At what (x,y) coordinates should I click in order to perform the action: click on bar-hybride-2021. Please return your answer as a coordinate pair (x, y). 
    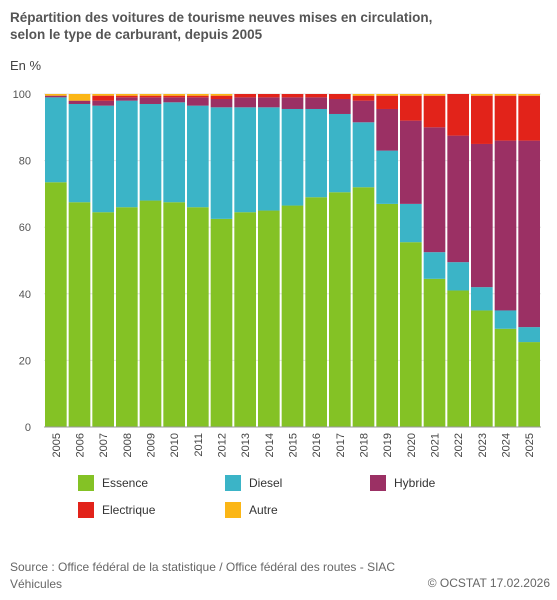
    Looking at the image, I should click on (434, 190).